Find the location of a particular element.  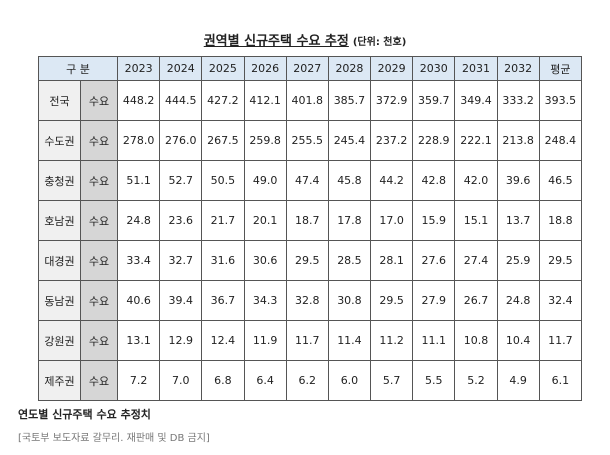

region: 제주권 is located at coordinates (59, 380).